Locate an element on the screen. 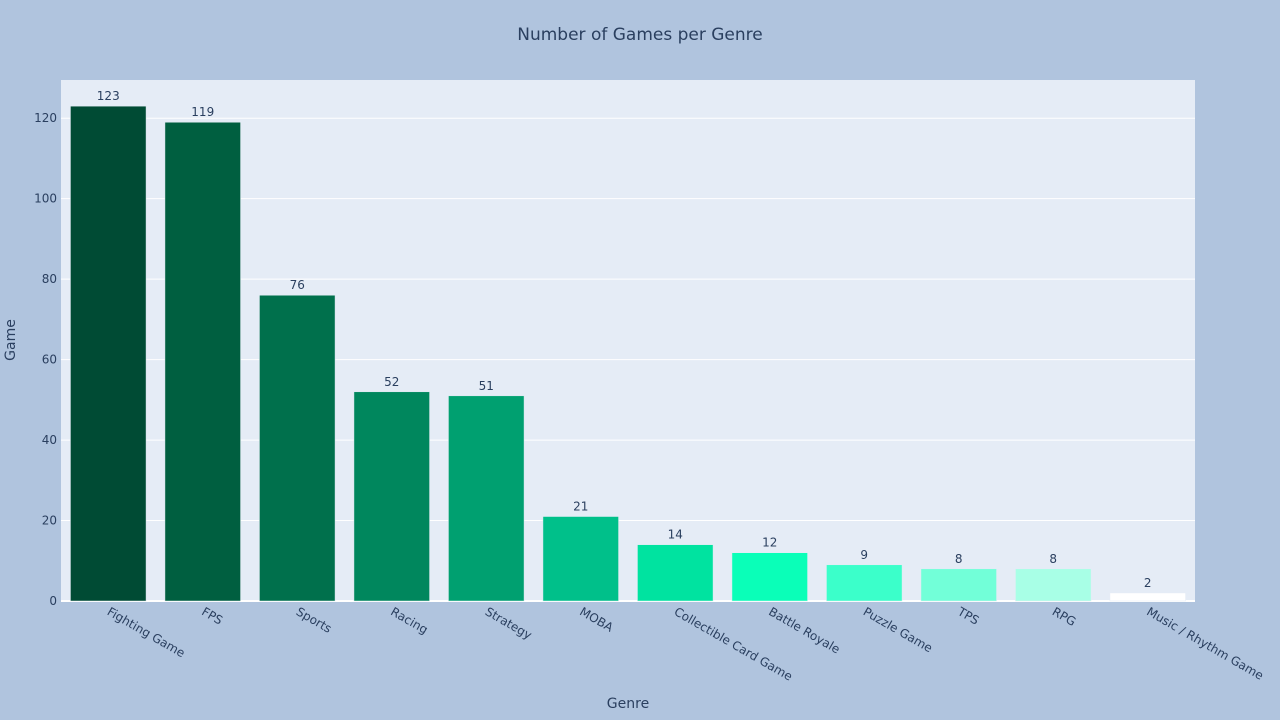 This screenshot has height=720, width=1280. data-label: 14 is located at coordinates (675, 535).